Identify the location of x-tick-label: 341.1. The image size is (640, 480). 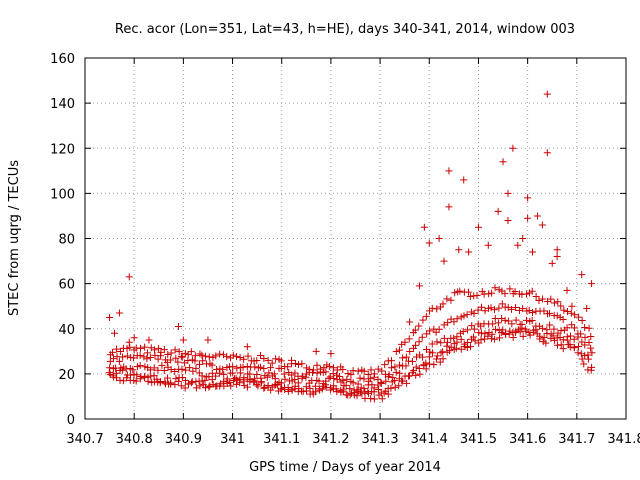
(281, 439).